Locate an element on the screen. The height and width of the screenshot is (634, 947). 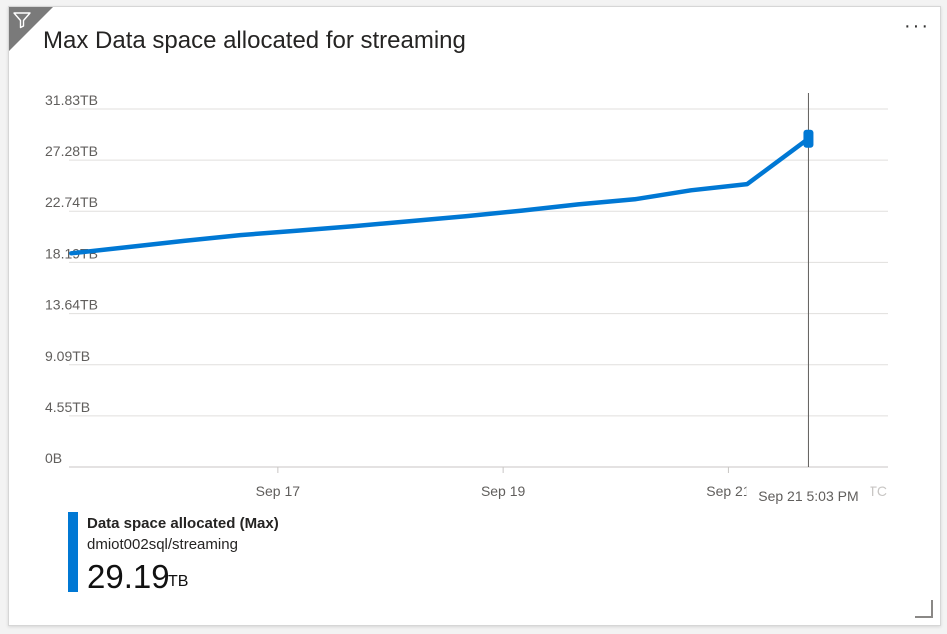
cursor-label: Sep 21 5:03 PM is located at coordinates (808, 496).